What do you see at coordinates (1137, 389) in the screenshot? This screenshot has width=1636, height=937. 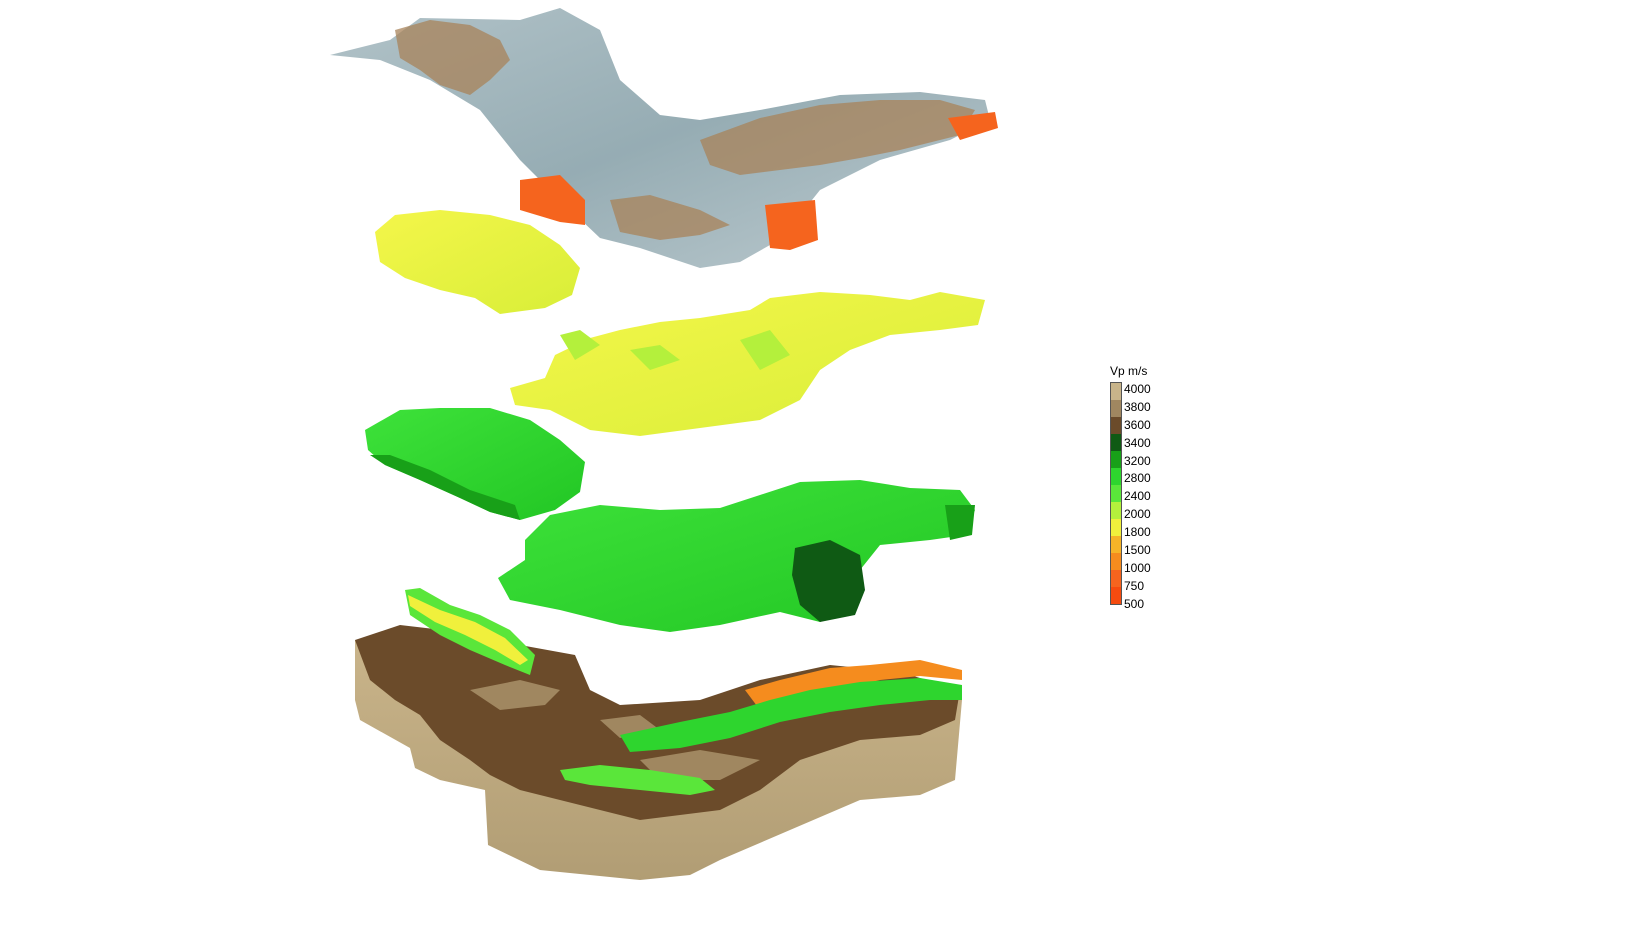 I see `legend-label: 4000` at bounding box center [1137, 389].